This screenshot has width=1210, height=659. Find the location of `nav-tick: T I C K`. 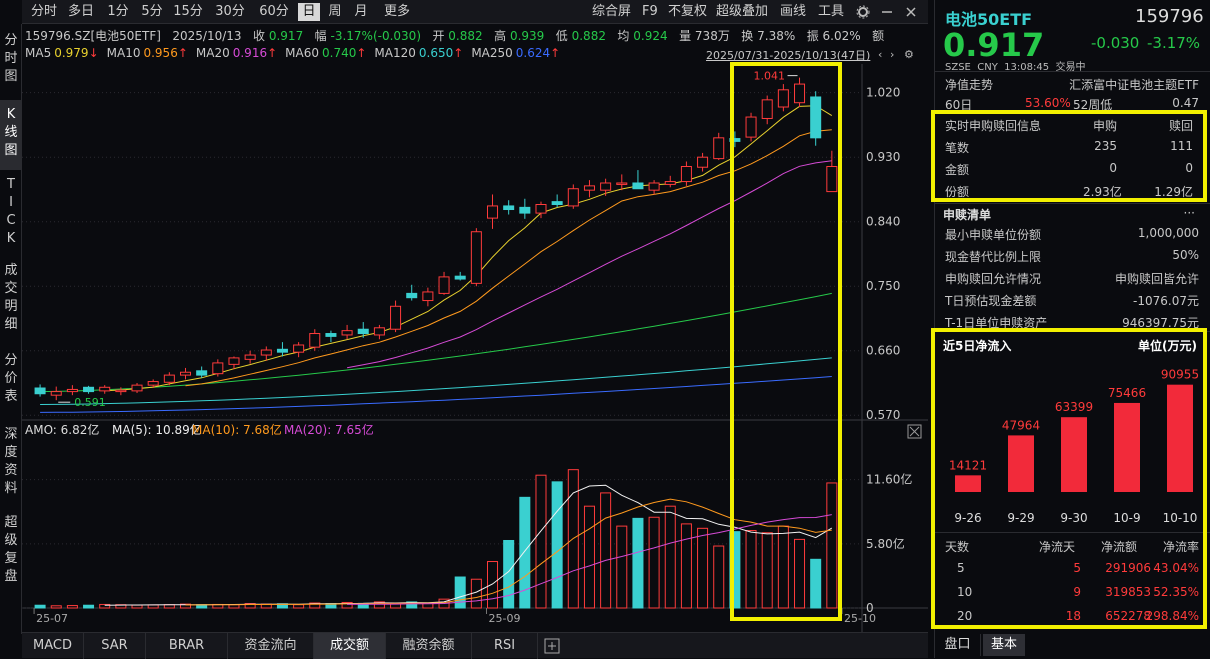

nav-tick: T I C K is located at coordinates (11, 214).